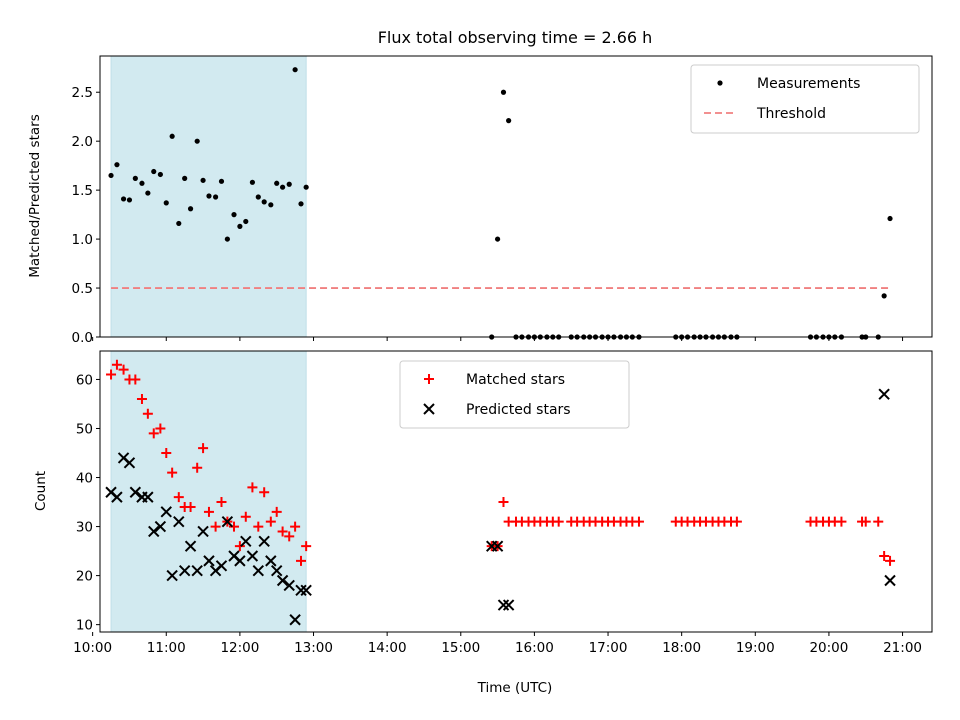 This screenshot has height=720, width=960. Describe the element at coordinates (828, 648) in the screenshot. I see `x-tick-label: 20:00` at that location.